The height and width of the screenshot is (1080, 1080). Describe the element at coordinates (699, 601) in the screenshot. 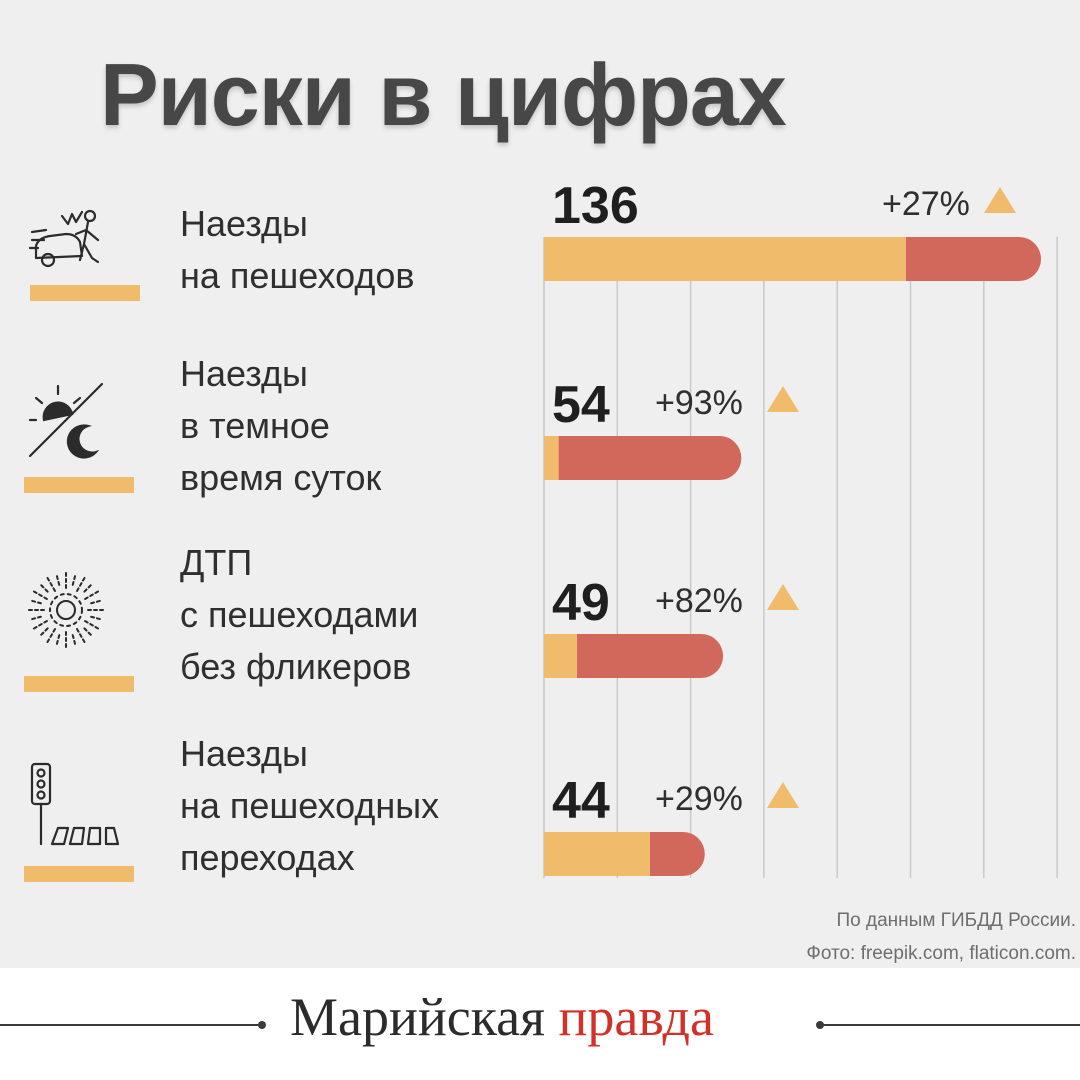

I see `change-label-2: +82%` at that location.